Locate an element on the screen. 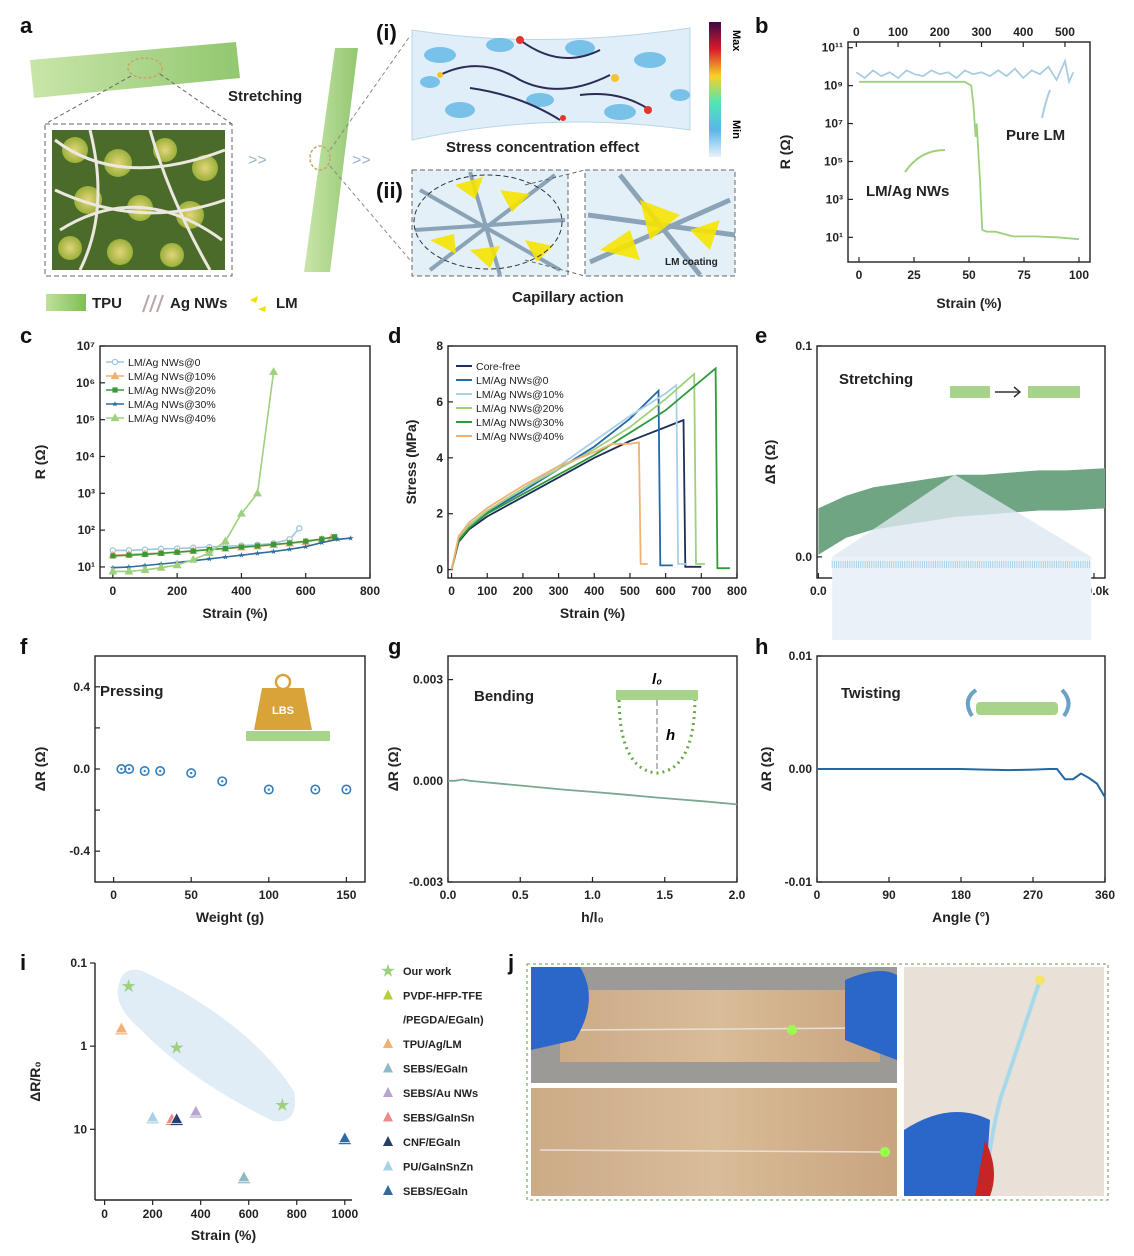 This screenshot has height=1256, width=1134. x-tick-label-d: 200 is located at coordinates (523, 591).